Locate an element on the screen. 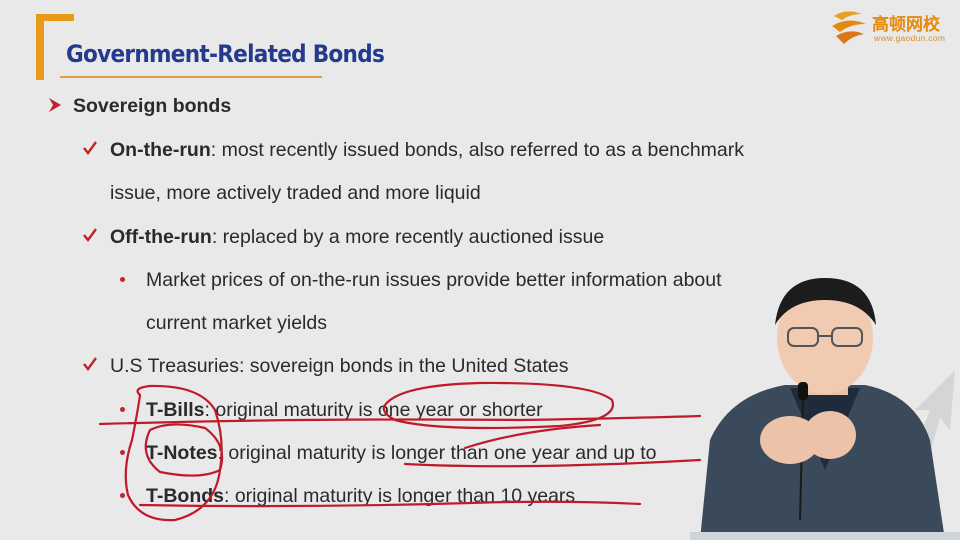  t-bonds-term: T-Bonds is located at coordinates (185, 496).